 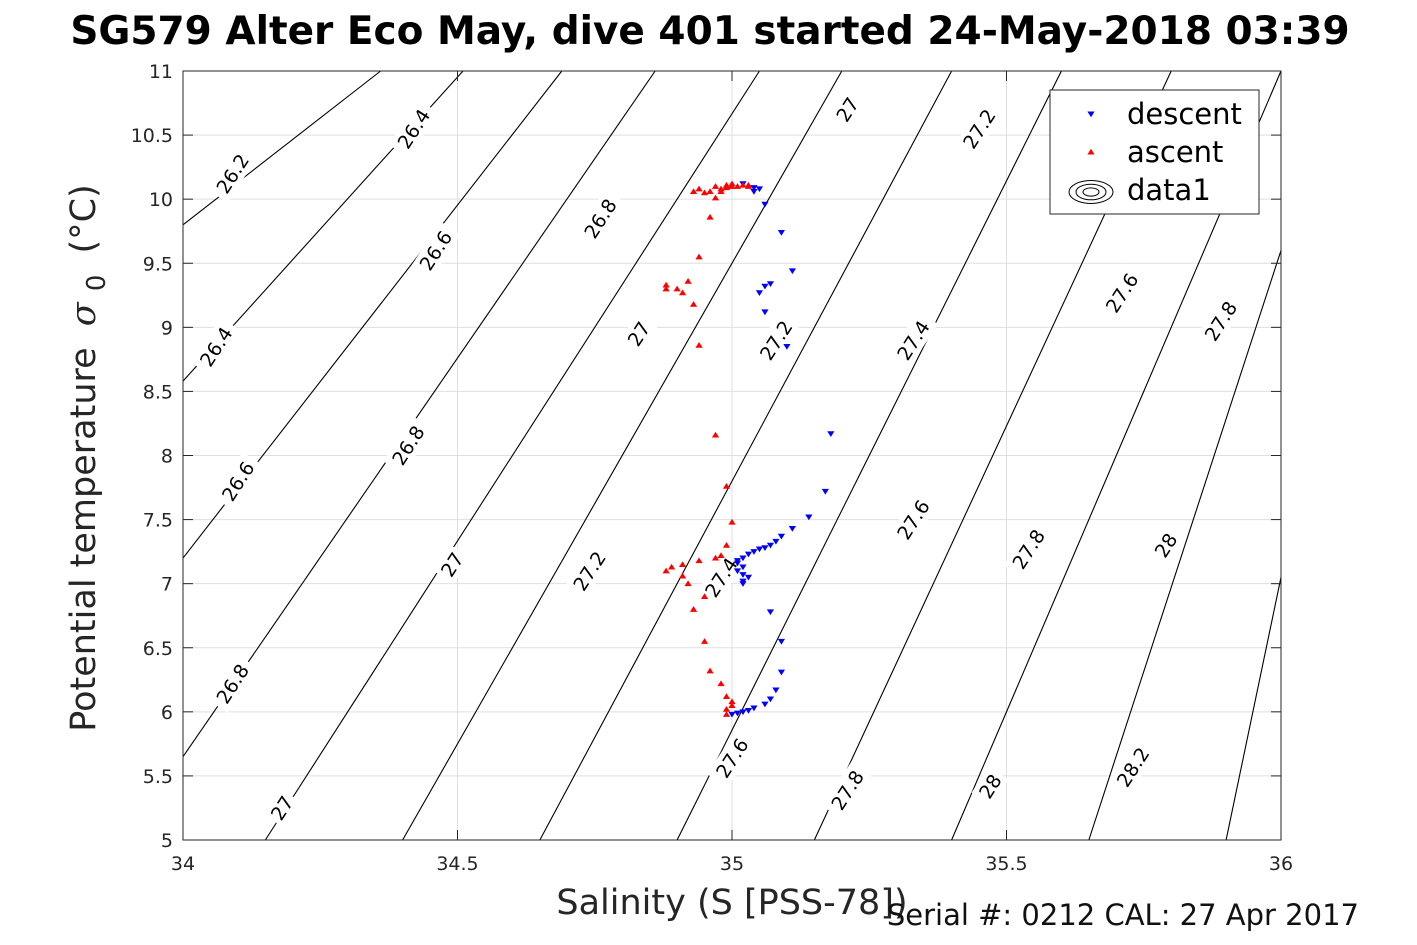 I want to click on legend-box, so click(x=1154, y=152).